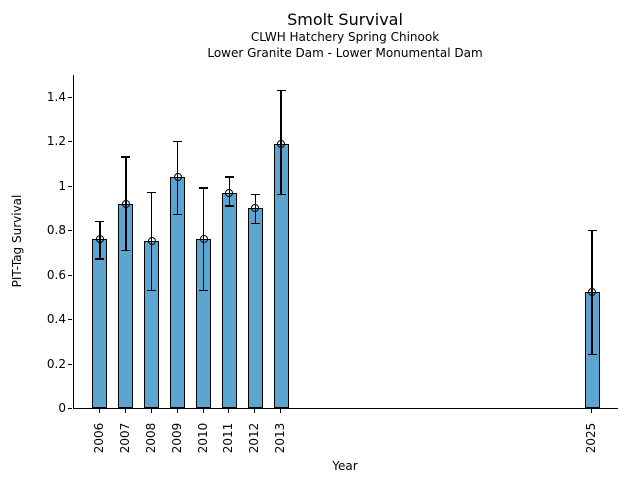 The image size is (640, 480). What do you see at coordinates (255, 208) in the screenshot?
I see `data-point-marker-2012` at bounding box center [255, 208].